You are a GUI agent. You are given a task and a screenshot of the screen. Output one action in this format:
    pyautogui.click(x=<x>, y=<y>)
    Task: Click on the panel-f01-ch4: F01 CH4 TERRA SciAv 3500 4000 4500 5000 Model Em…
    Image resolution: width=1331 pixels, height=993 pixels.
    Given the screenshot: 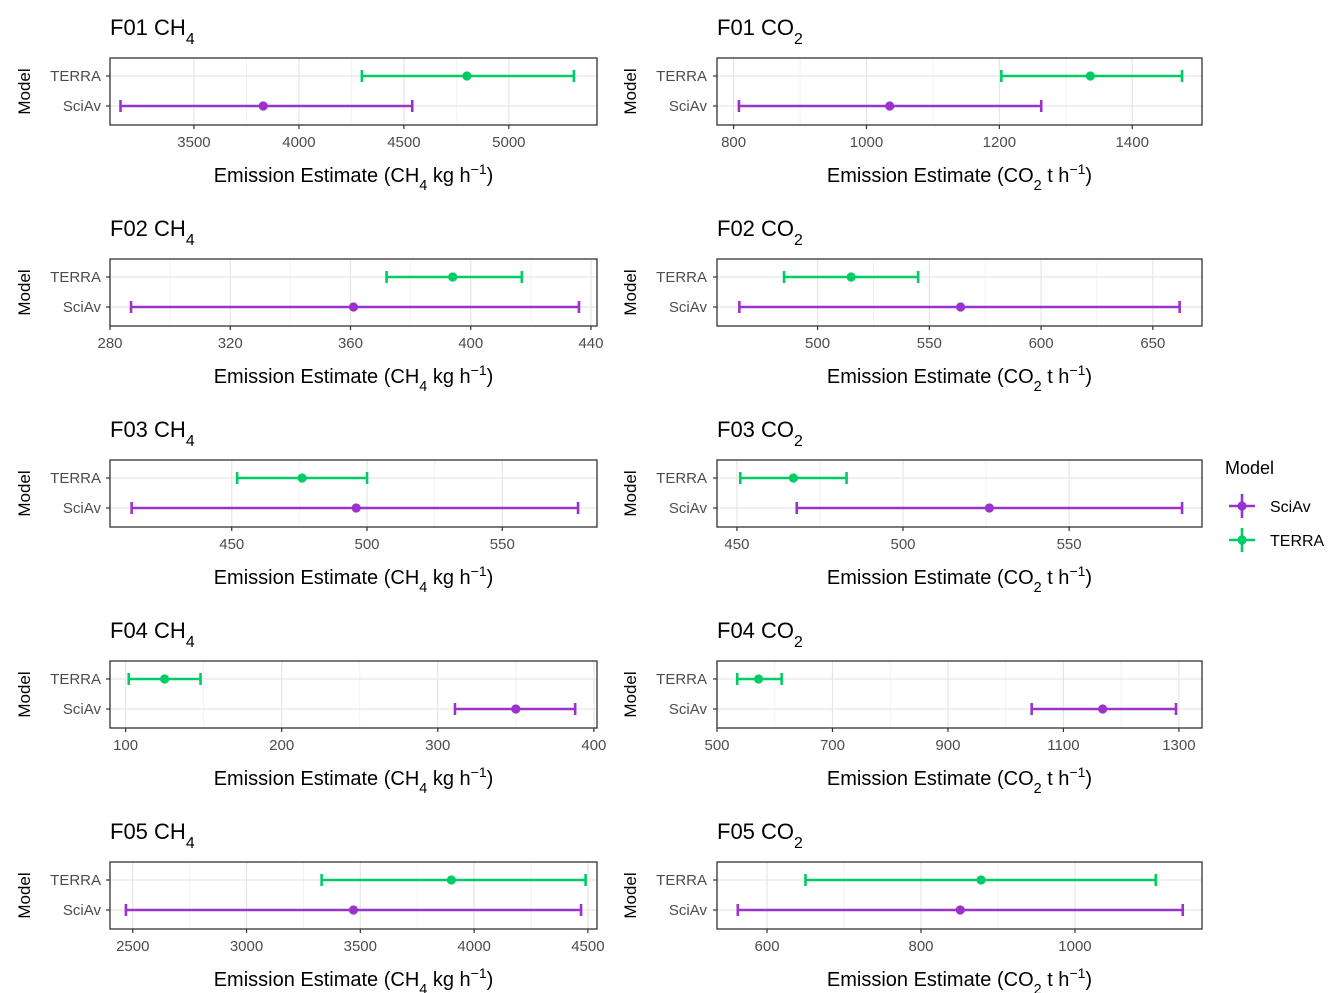 What is the action you would take?
    pyautogui.click(x=306, y=104)
    